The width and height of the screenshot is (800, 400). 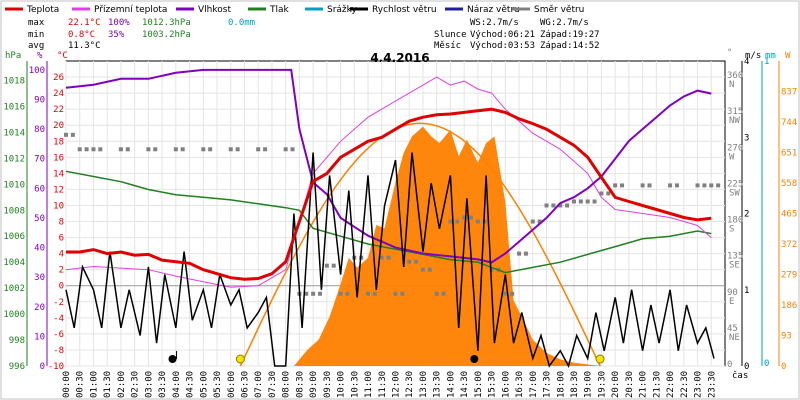 What do you see at coordinates (116, 35) in the screenshot?
I see `stats-min-hum: 35%` at bounding box center [116, 35].